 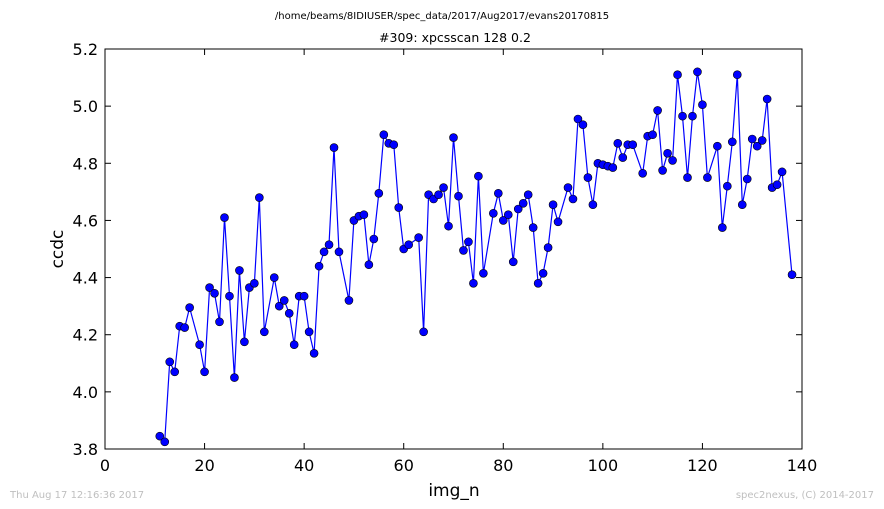 What do you see at coordinates (85, 335) in the screenshot?
I see `y-tick-label: 4.2` at bounding box center [85, 335].